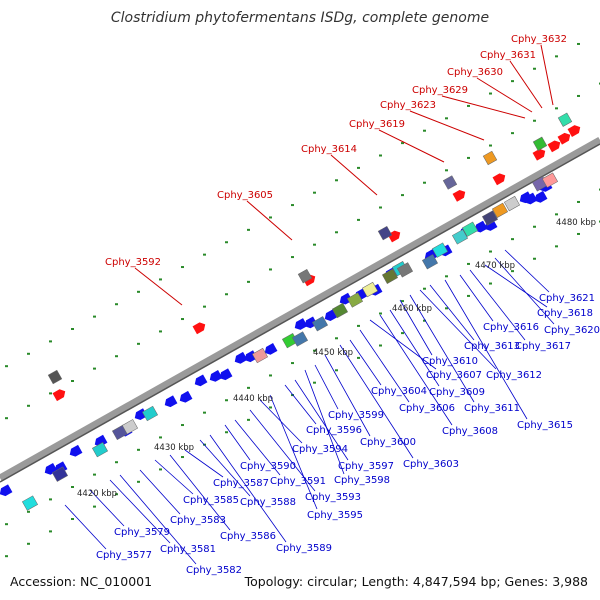 The image size is (600, 600). I want to click on gene-label-bottom: Cphy_3588, so click(268, 502).